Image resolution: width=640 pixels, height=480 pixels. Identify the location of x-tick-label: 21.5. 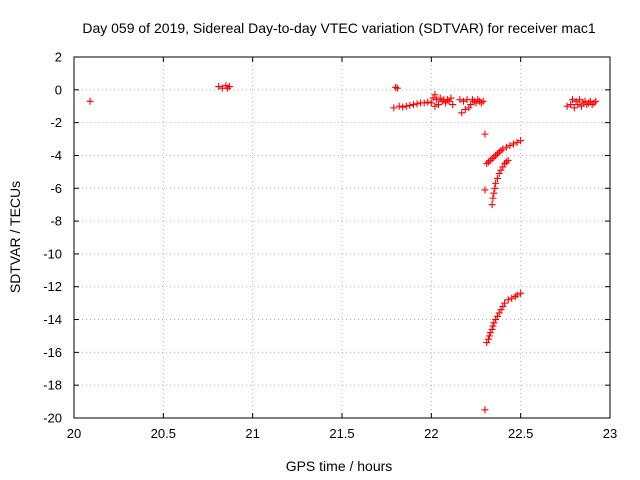
(341, 433).